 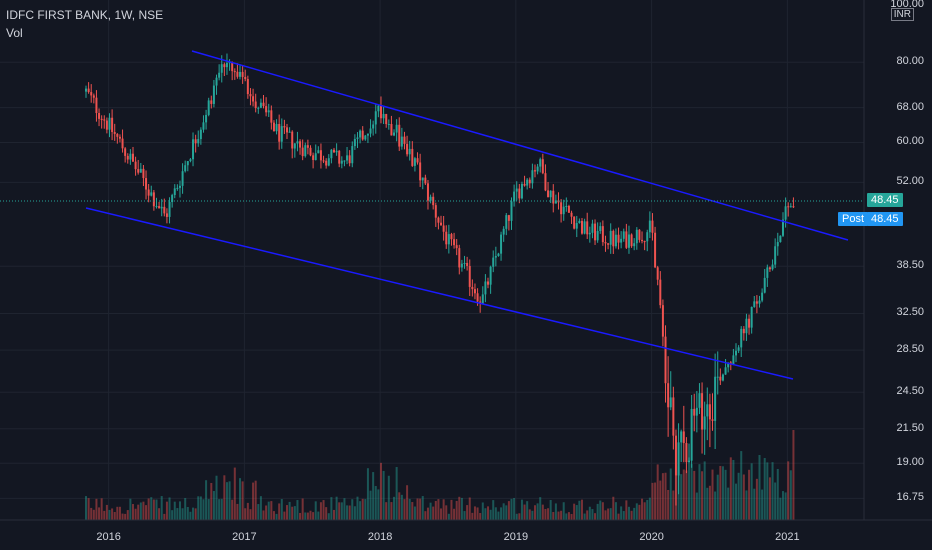 What do you see at coordinates (447, 537) in the screenshot?
I see `time-axis: 2016 2017 2018 2019 2020 2021` at bounding box center [447, 537].